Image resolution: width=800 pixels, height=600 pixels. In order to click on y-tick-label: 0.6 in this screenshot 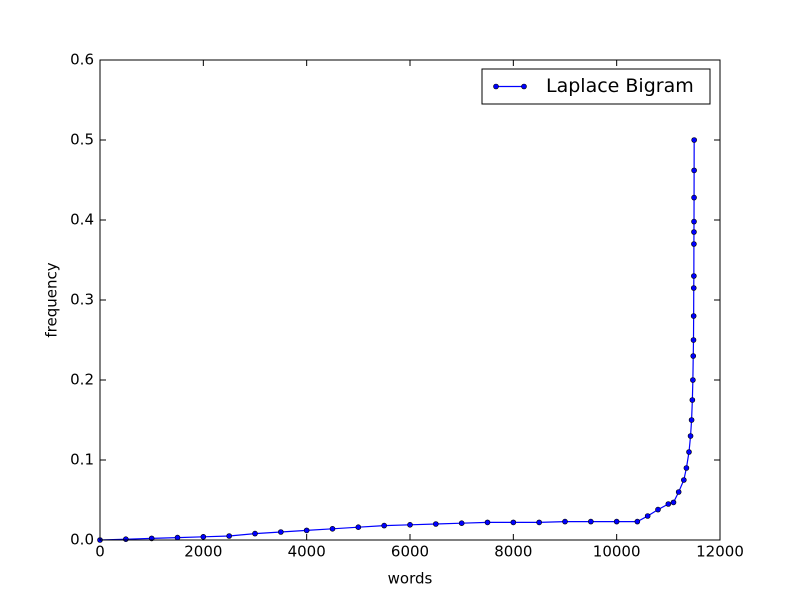, I will do `click(82, 60)`.